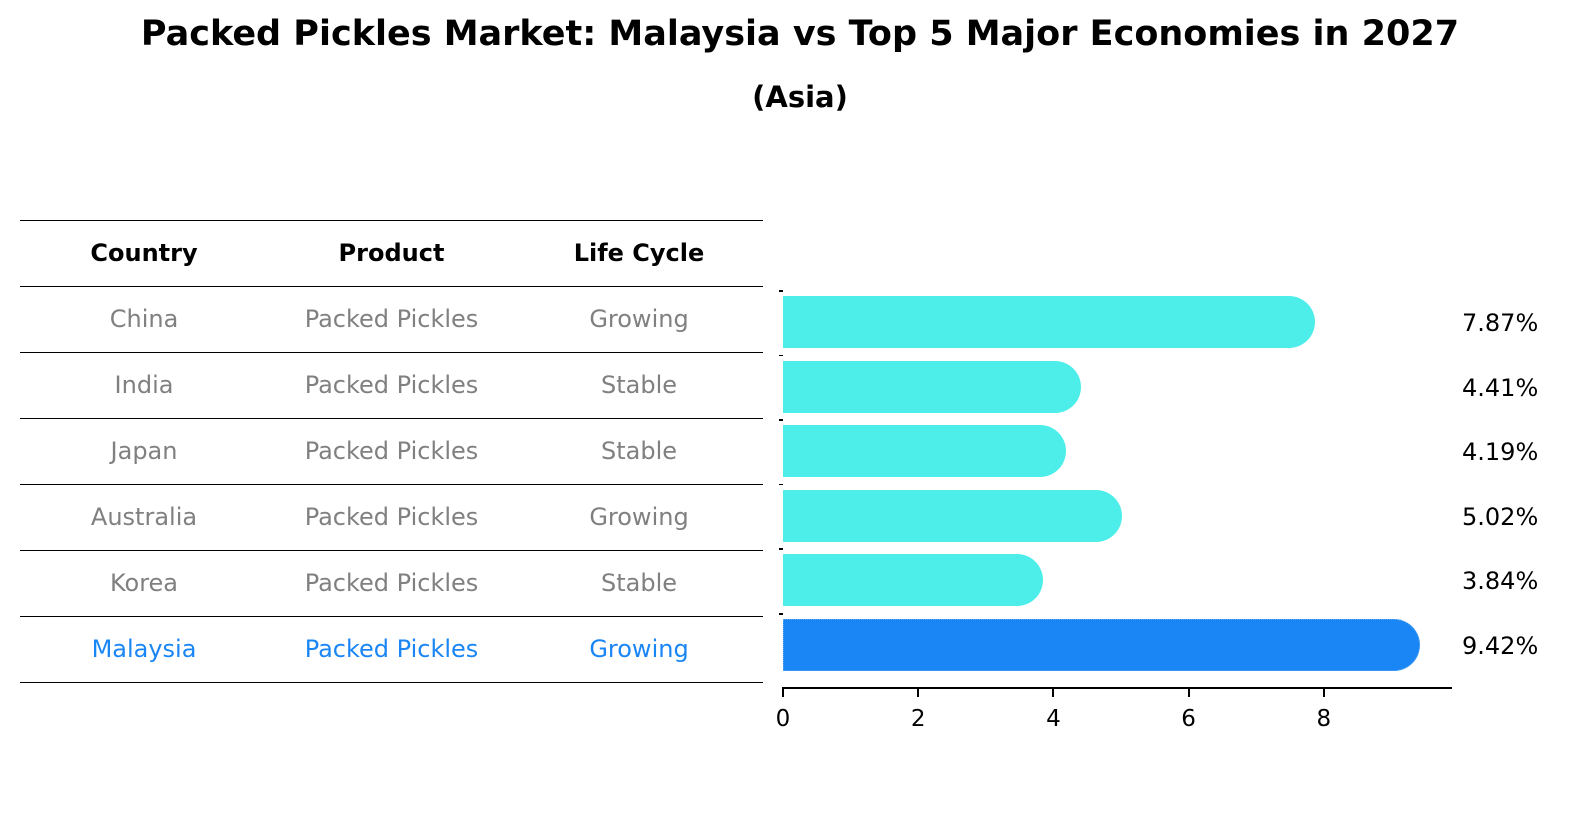  Describe the element at coordinates (1117, 688) in the screenshot. I see `x-axis` at that location.